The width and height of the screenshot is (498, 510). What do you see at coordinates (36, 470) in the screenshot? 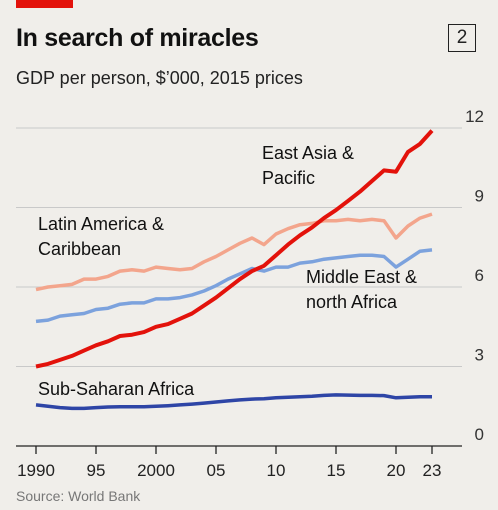
I see `x-tick-label-1990: 1990` at bounding box center [36, 470].